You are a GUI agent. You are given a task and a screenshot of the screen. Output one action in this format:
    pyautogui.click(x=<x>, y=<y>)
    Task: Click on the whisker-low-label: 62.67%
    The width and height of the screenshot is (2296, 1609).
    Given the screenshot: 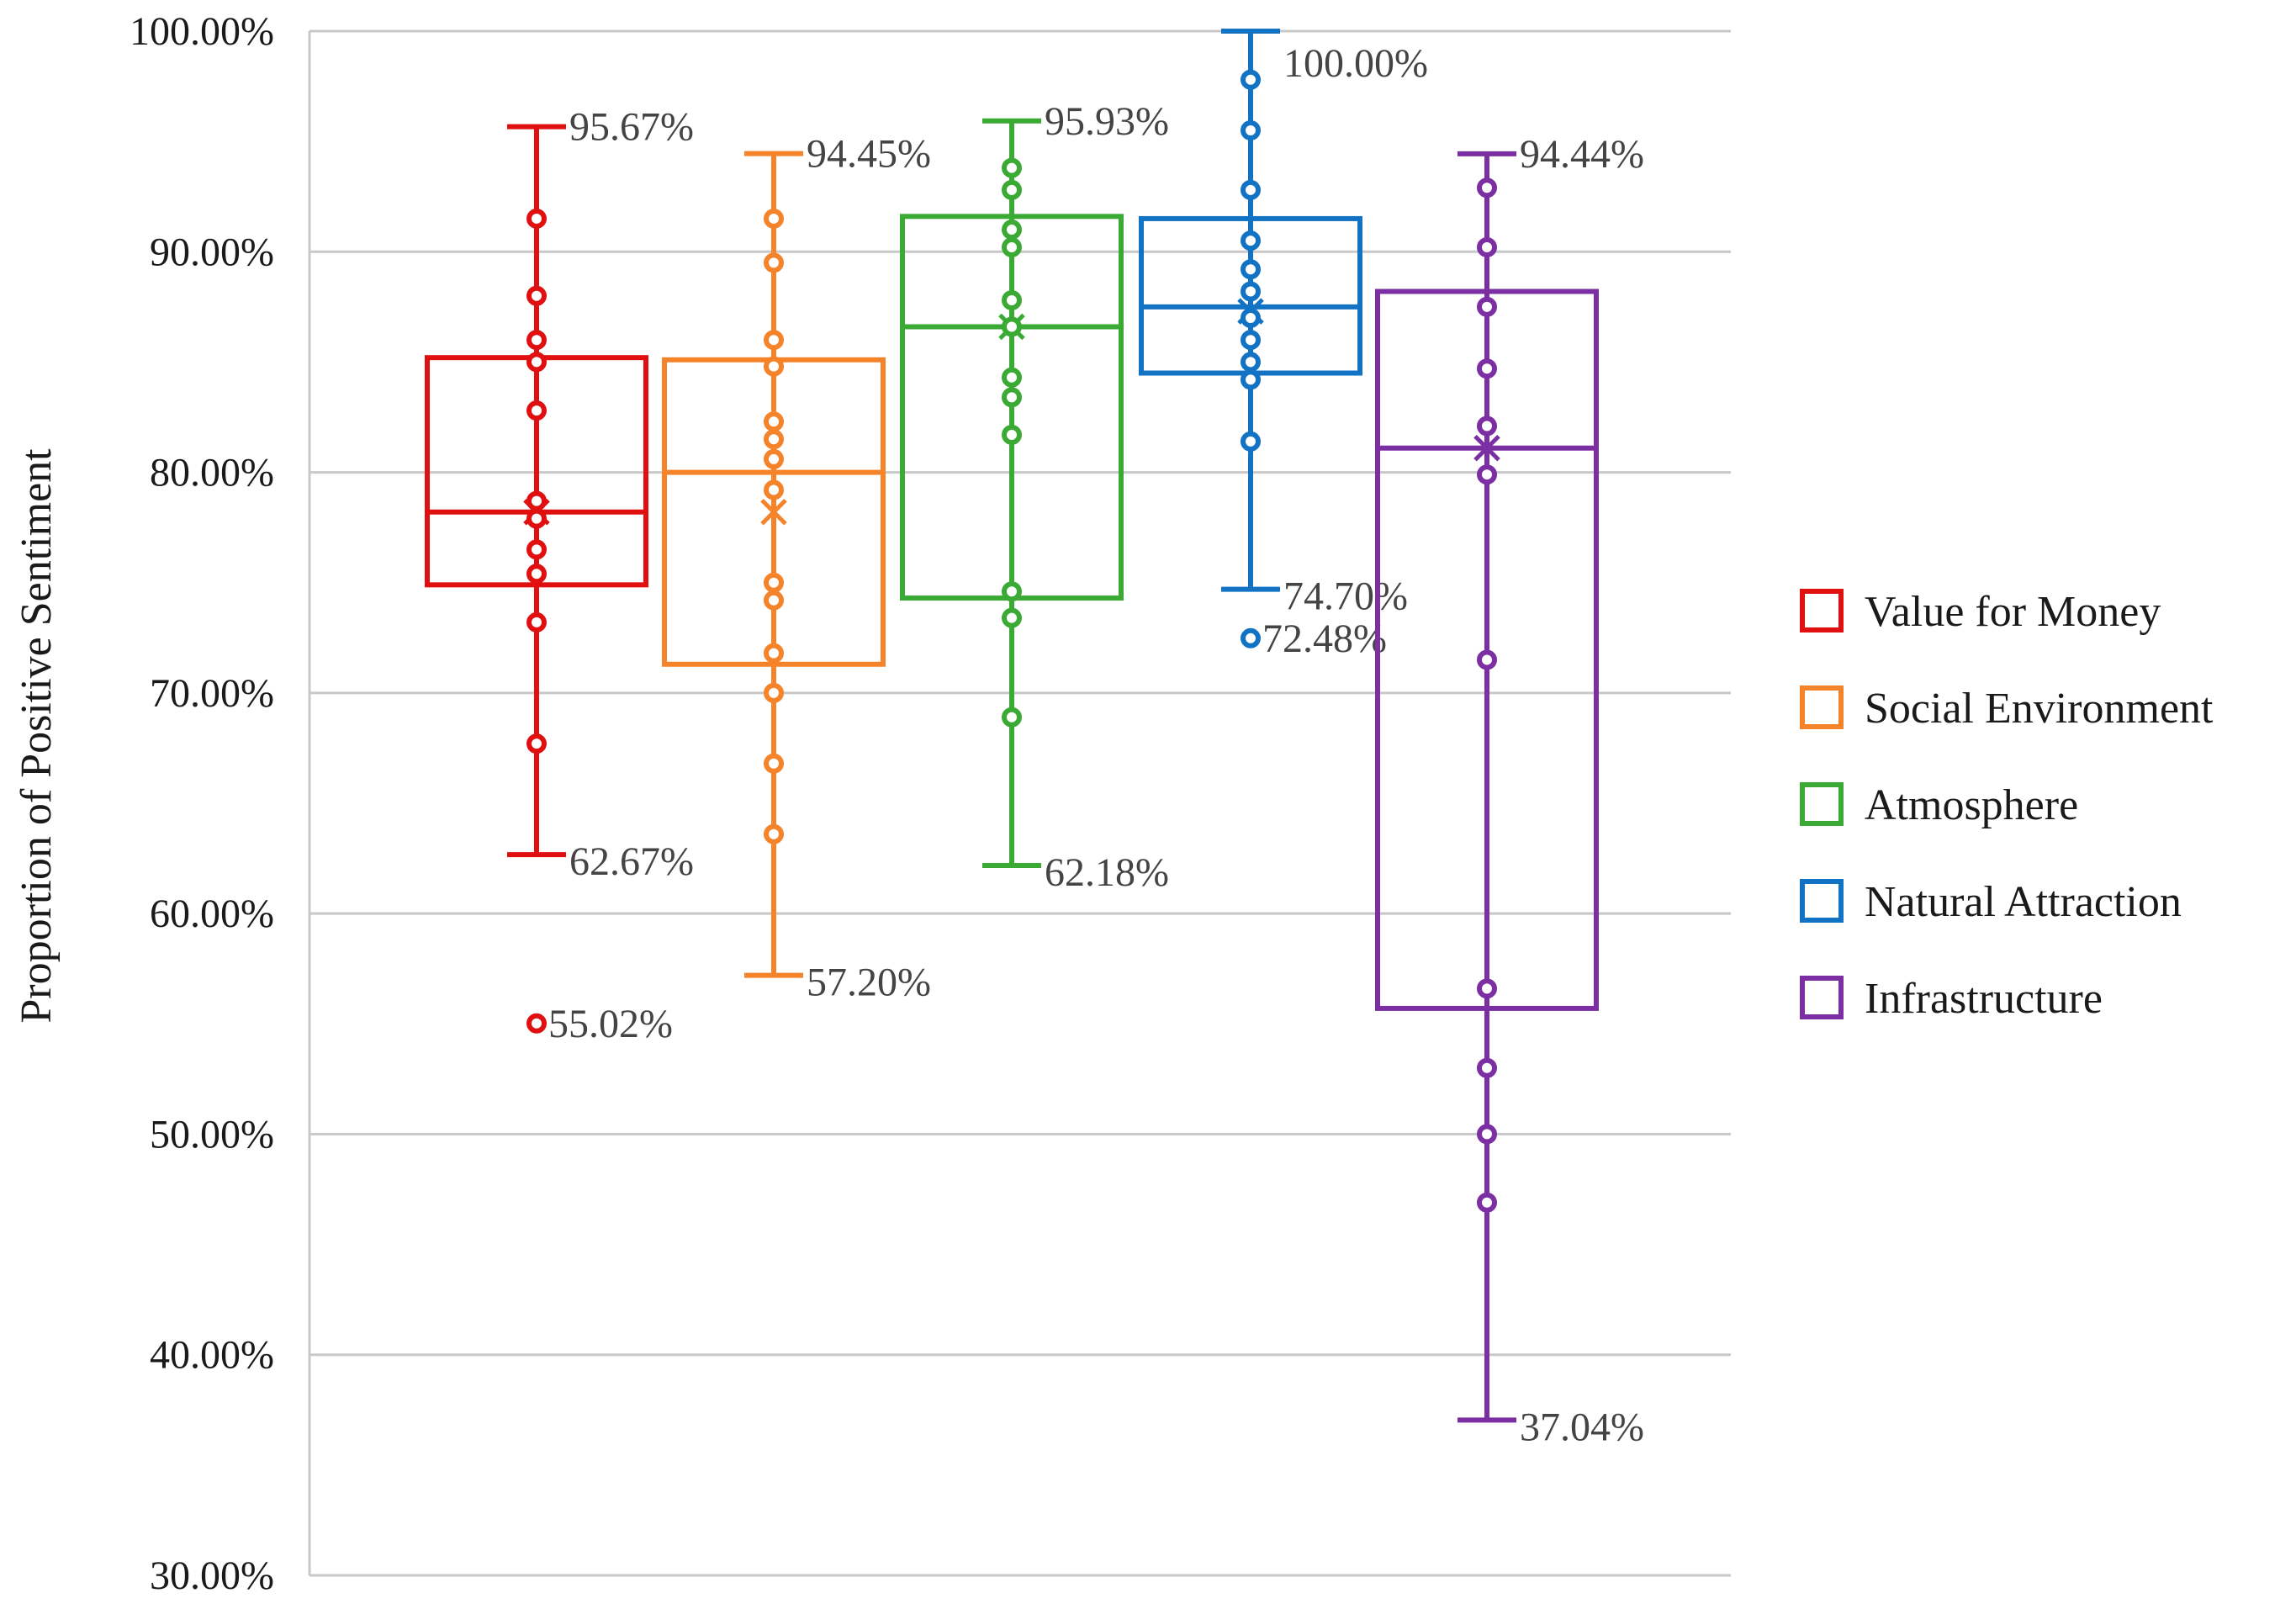 What is the action you would take?
    pyautogui.click(x=631, y=861)
    